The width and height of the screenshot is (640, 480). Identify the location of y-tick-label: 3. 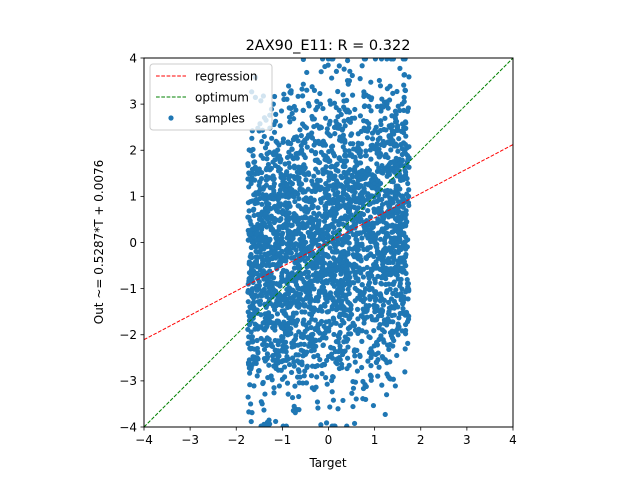
(133, 104).